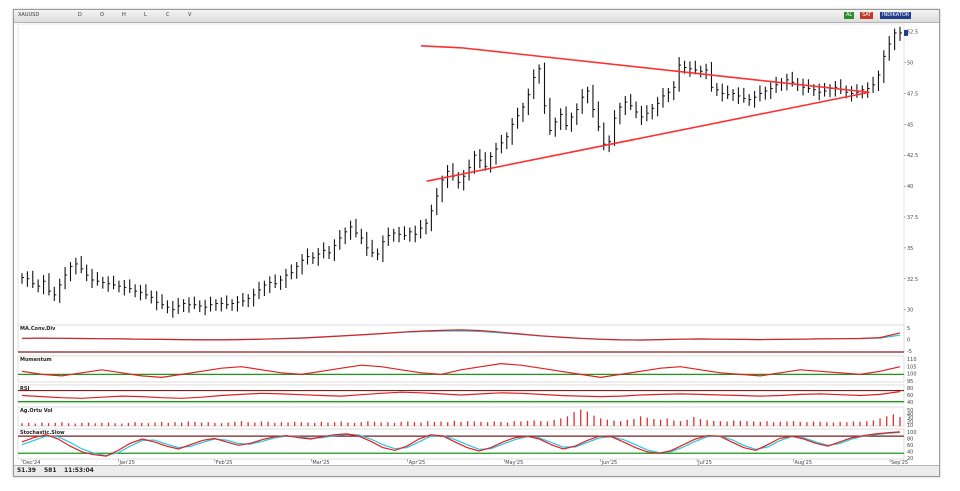 This screenshot has height=491, width=960. Describe the element at coordinates (912, 367) in the screenshot. I see `indicator-tick-label: 105` at that location.